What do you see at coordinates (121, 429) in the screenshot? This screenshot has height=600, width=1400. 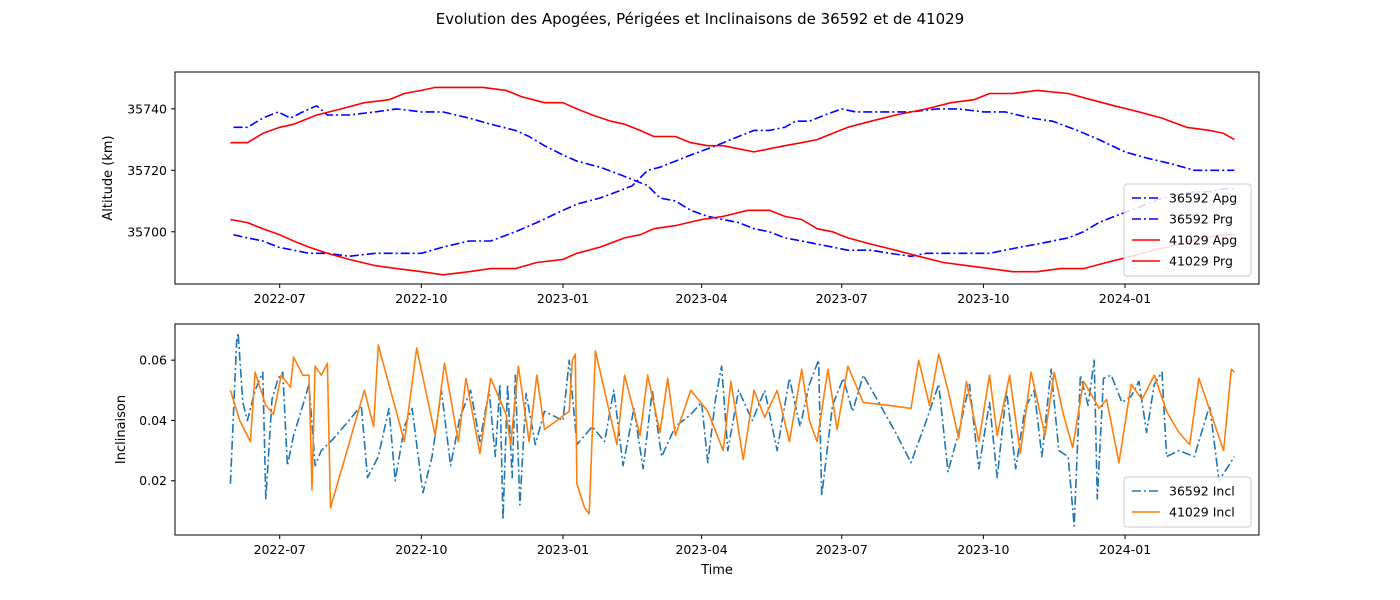 I see `y-axis-label: Inclinaison` at bounding box center [121, 429].